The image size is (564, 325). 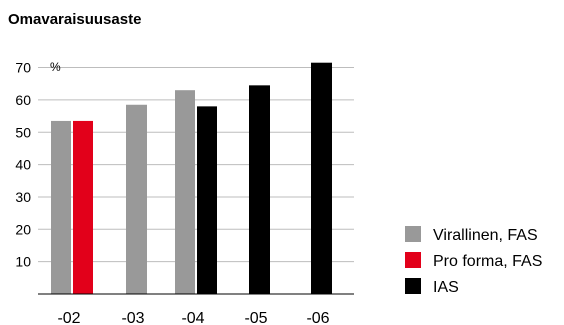 I want to click on x-tick-label: -06, so click(x=317, y=317).